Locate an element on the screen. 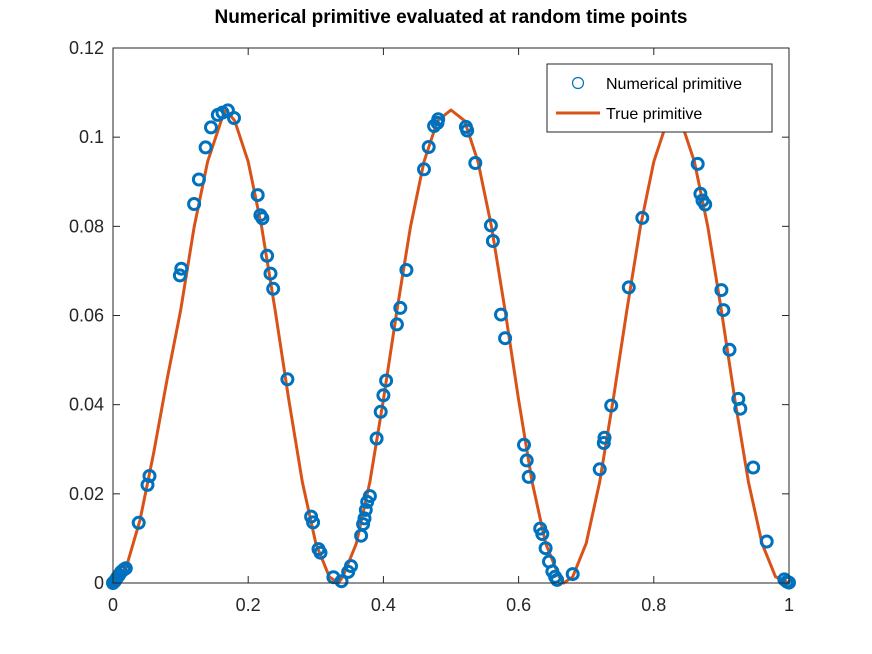  y-tick-label: 0.02 is located at coordinates (86, 494).